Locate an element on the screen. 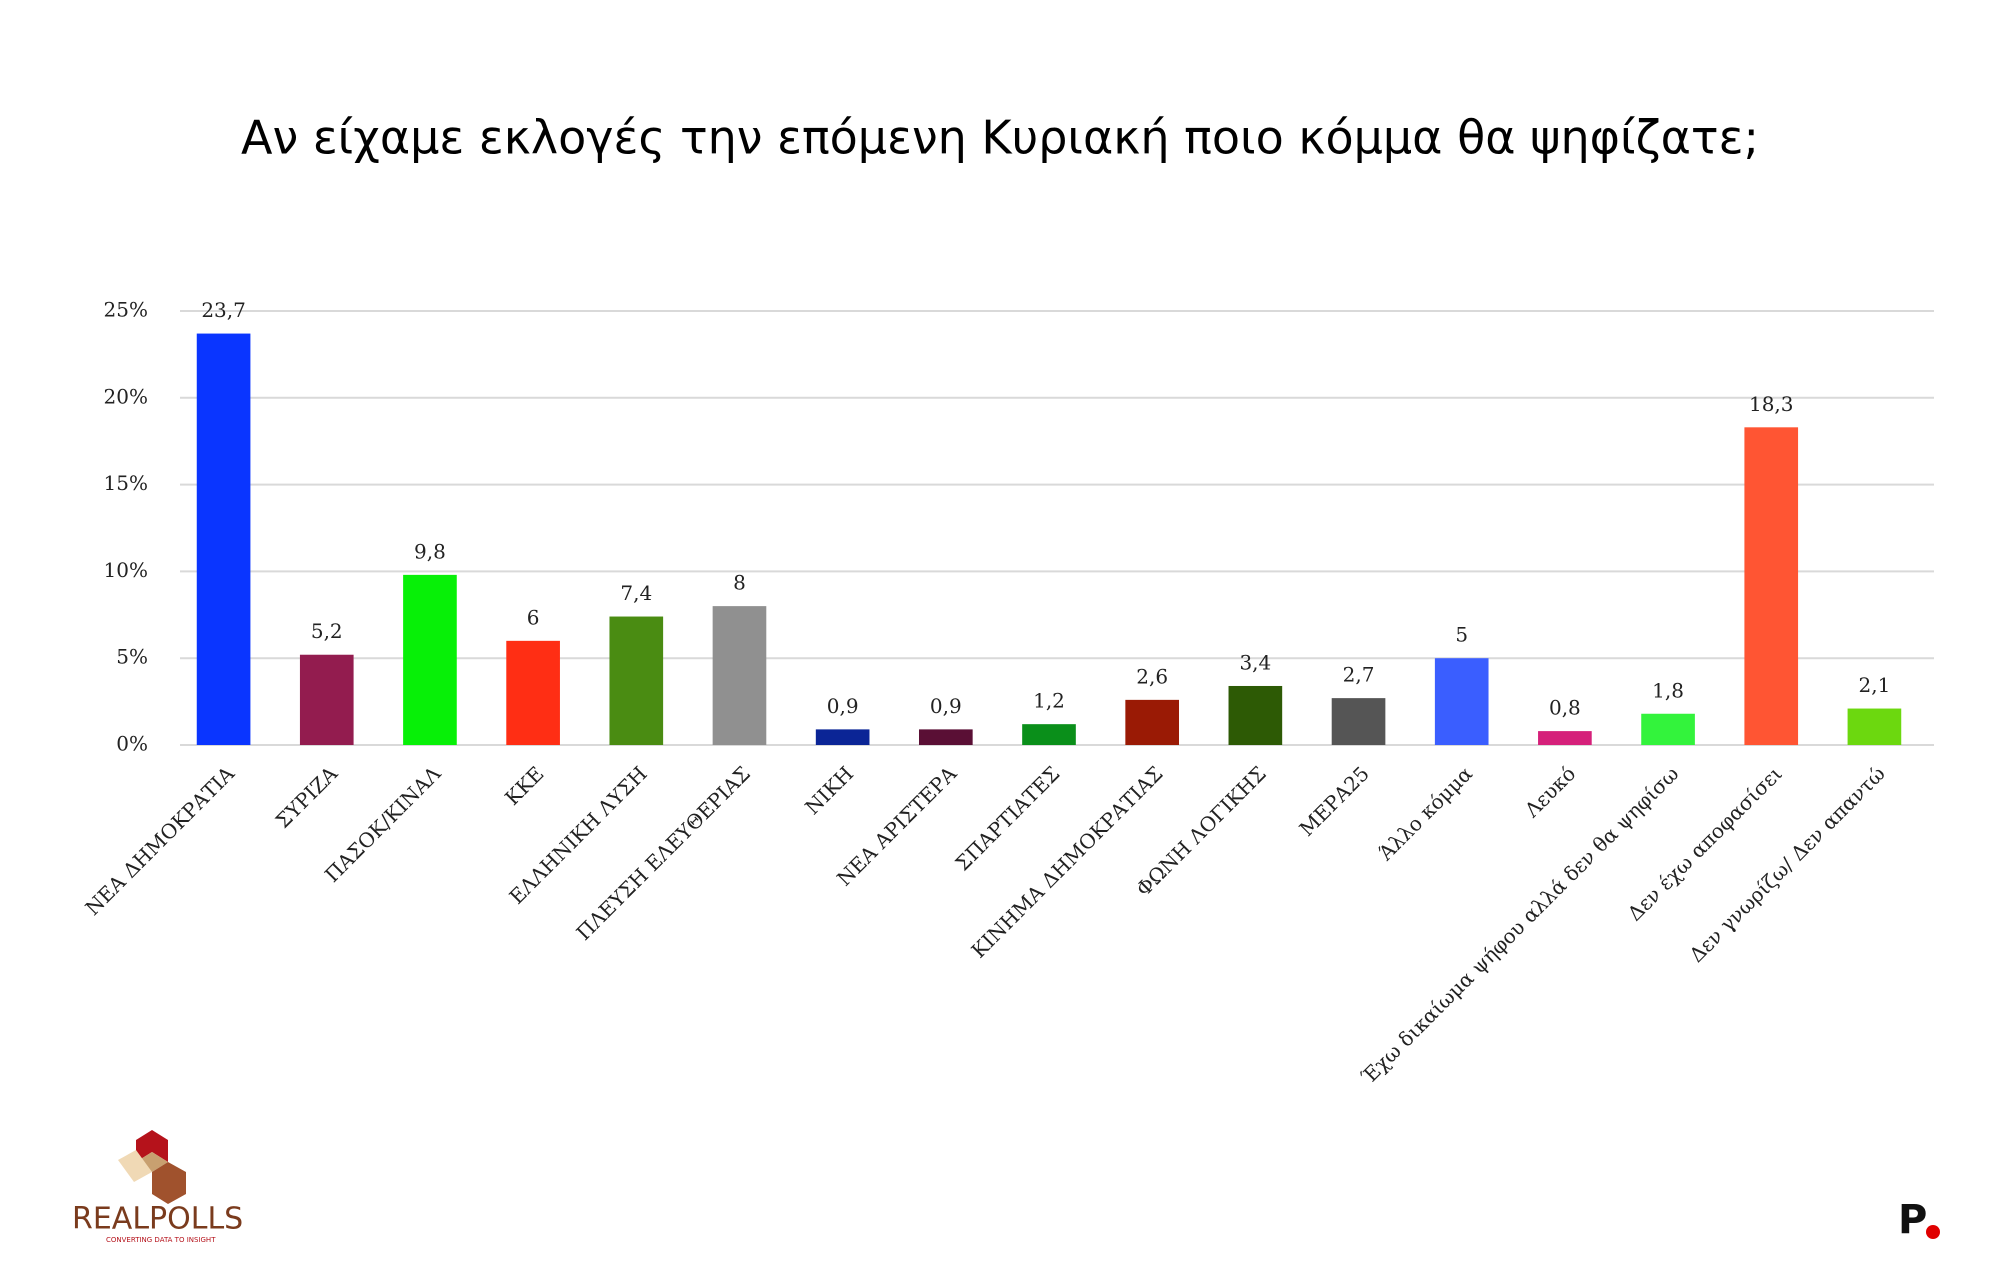 Image resolution: width=2000 pixels, height=1275 pixels. value-label: 3,4 is located at coordinates (1255, 662).